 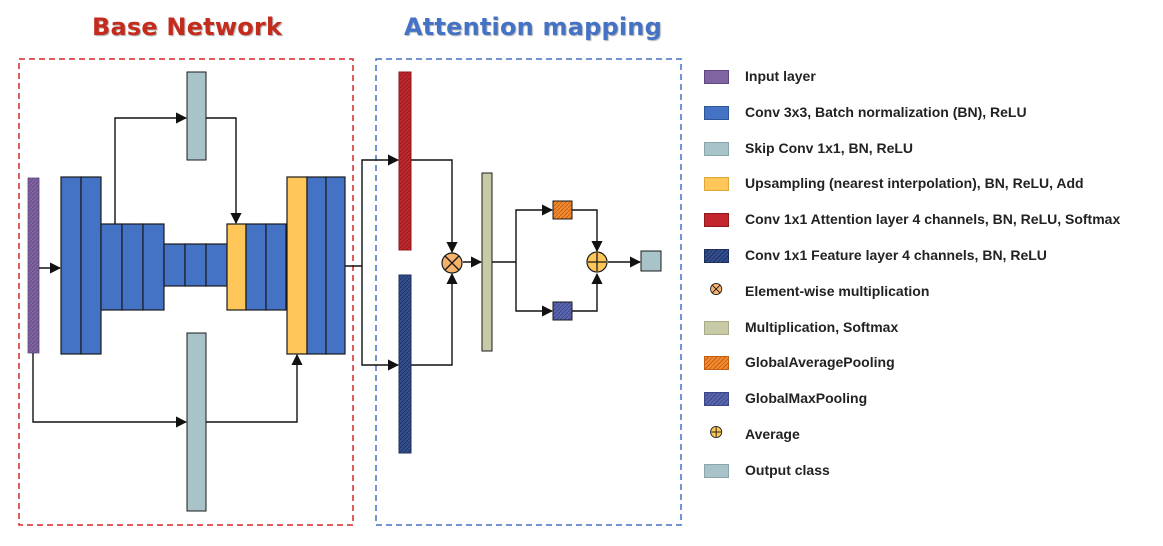 I want to click on softmax-swatch-icon, so click(x=716, y=328).